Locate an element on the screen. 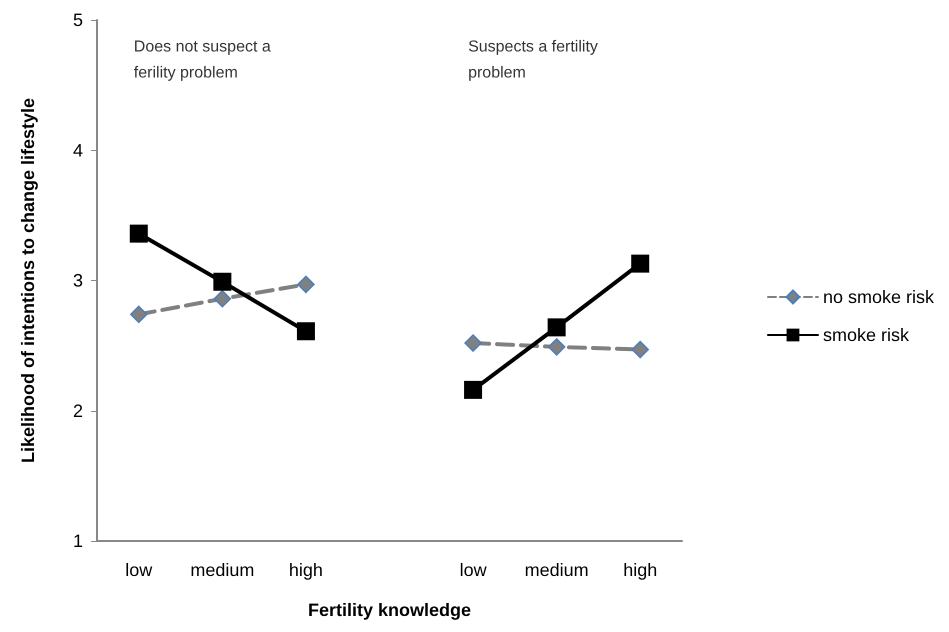 Image resolution: width=949 pixels, height=632 pixels. y-tick-label: 5 is located at coordinates (77, 20).